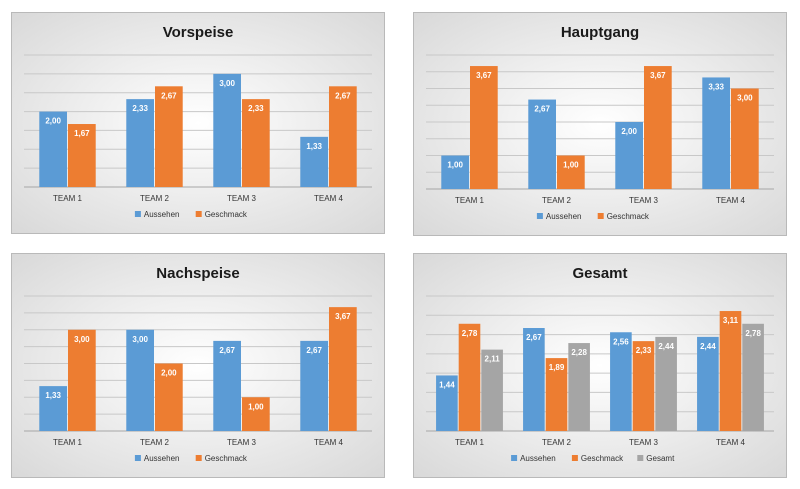 This screenshot has width=800, height=489. I want to click on data-label: 2,56, so click(621, 341).